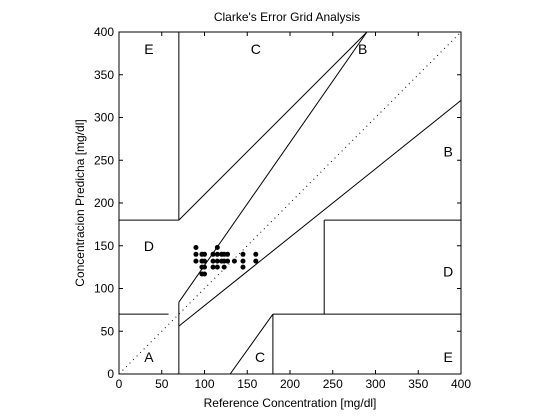 Image resolution: width=560 pixels, height=420 pixels. What do you see at coordinates (461, 384) in the screenshot?
I see `x-tick-label: 400` at bounding box center [461, 384].